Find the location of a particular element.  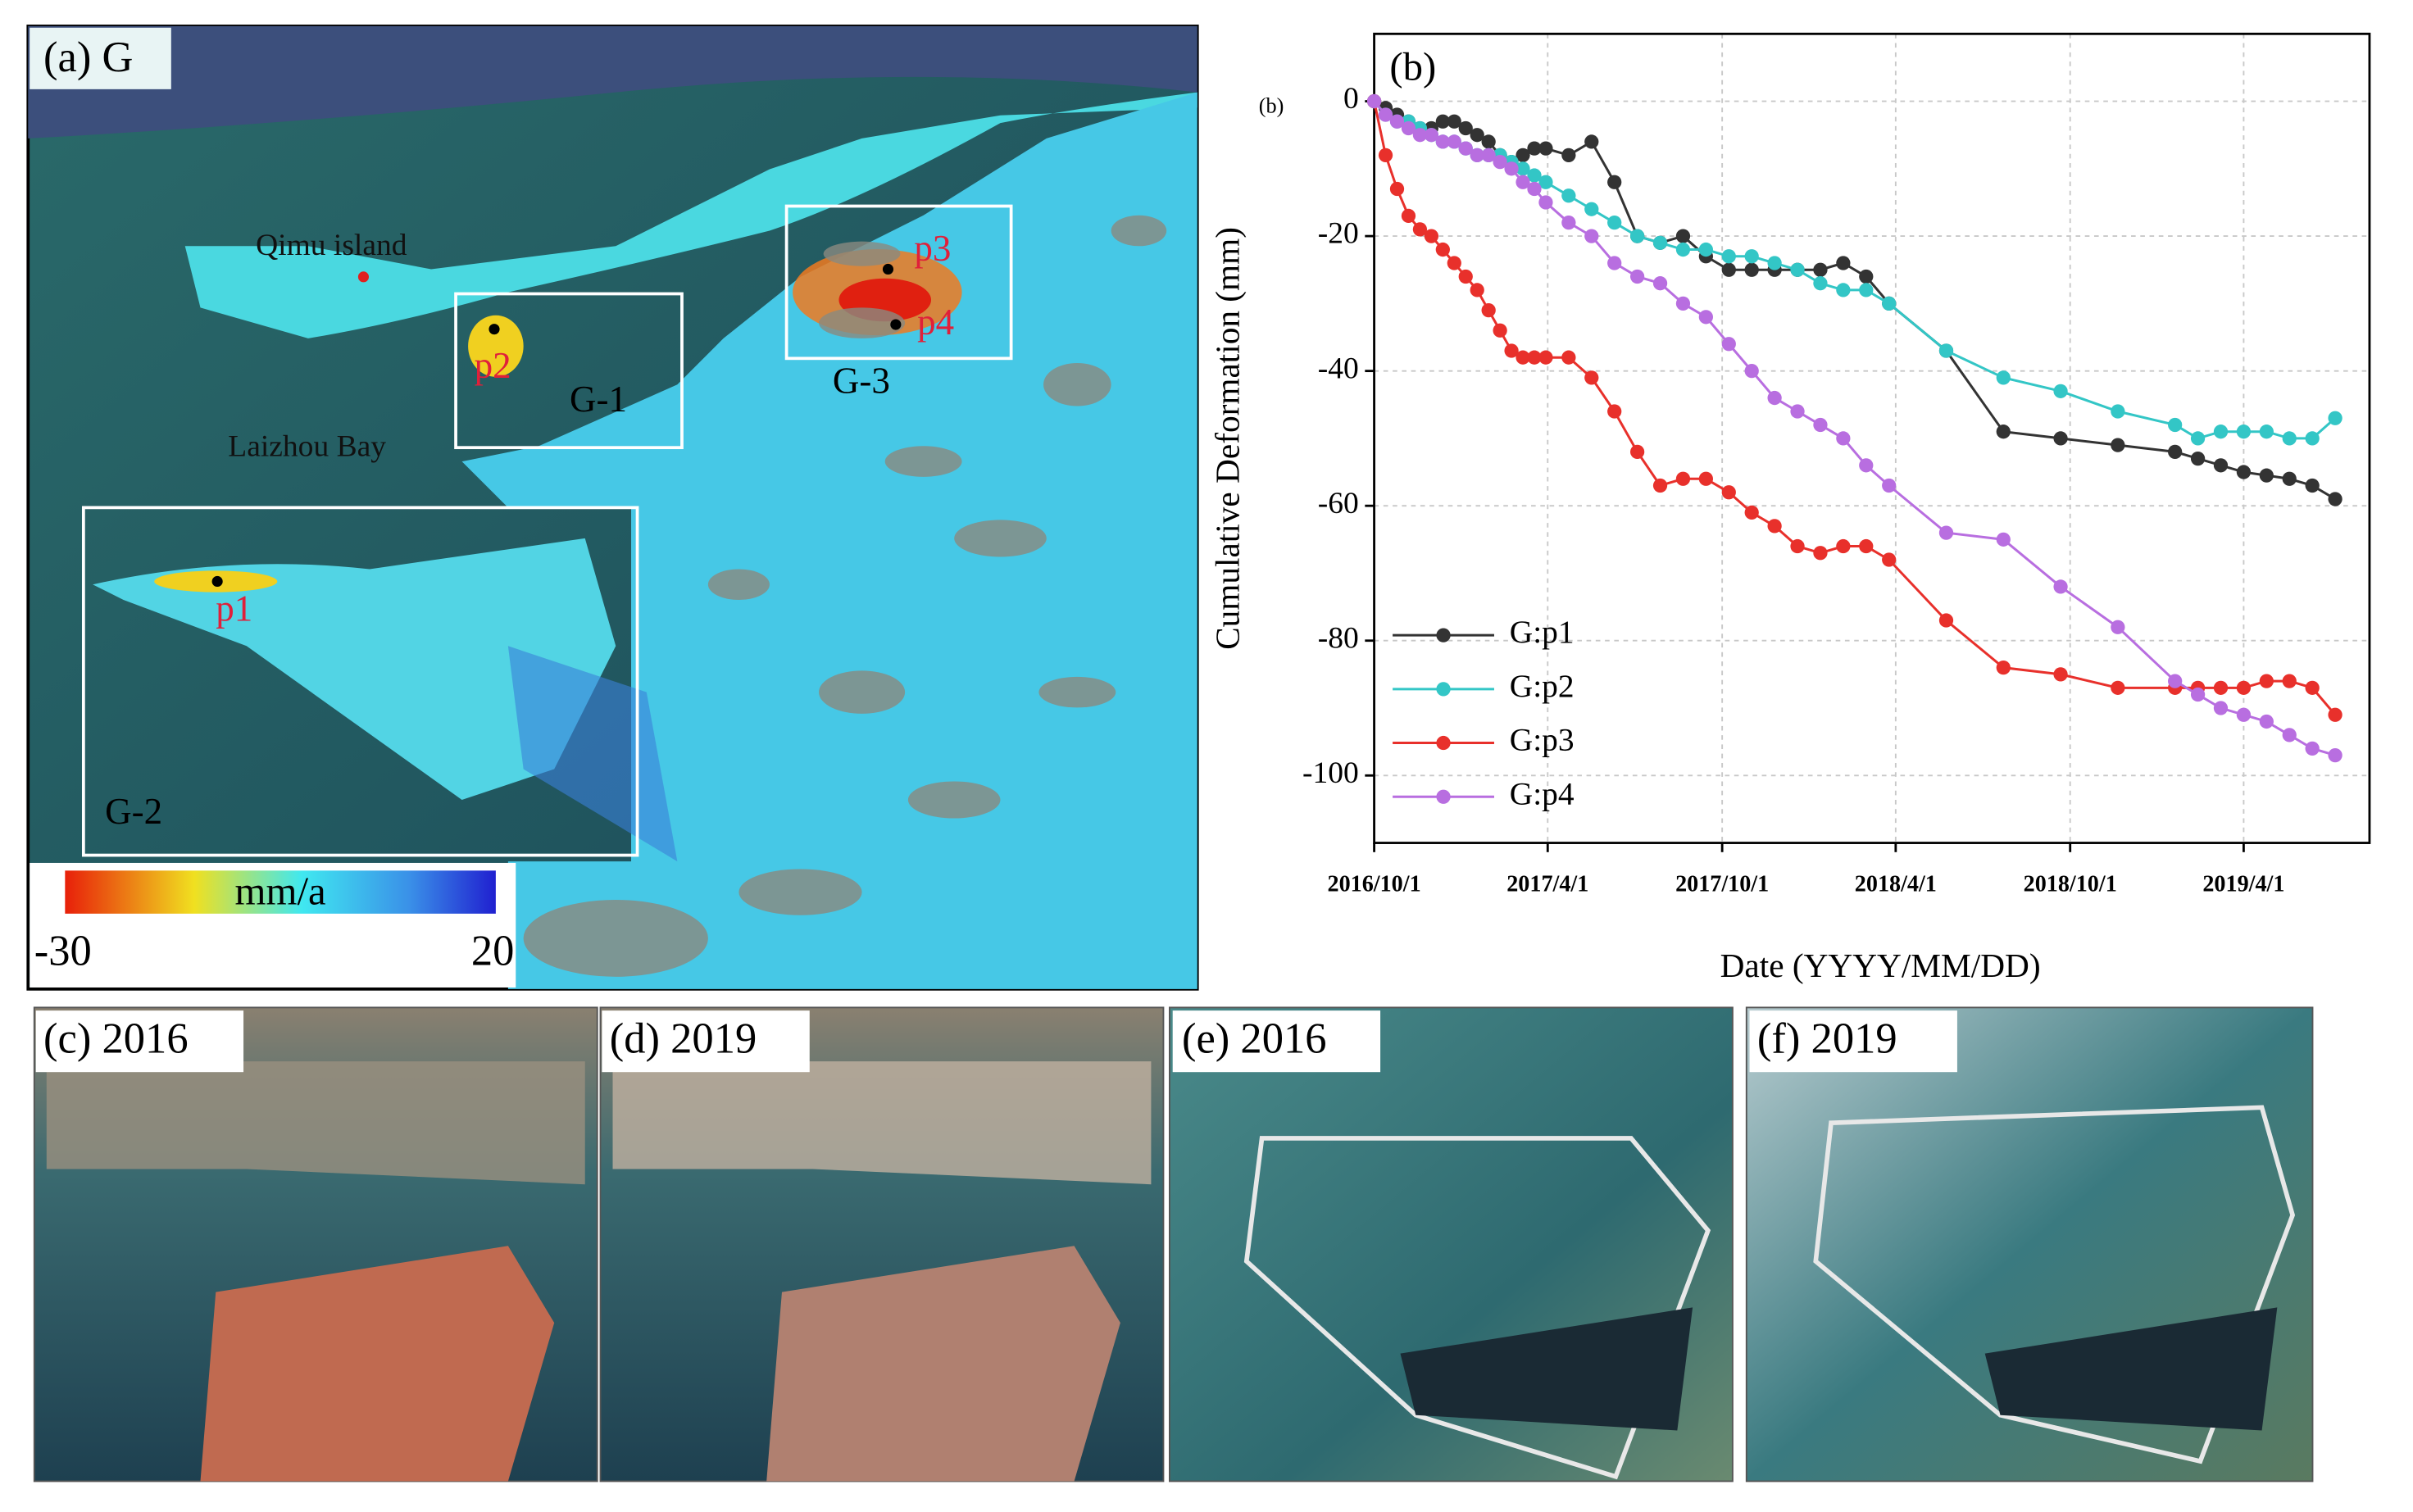

legend-label: G:p4 is located at coordinates (1542, 793).